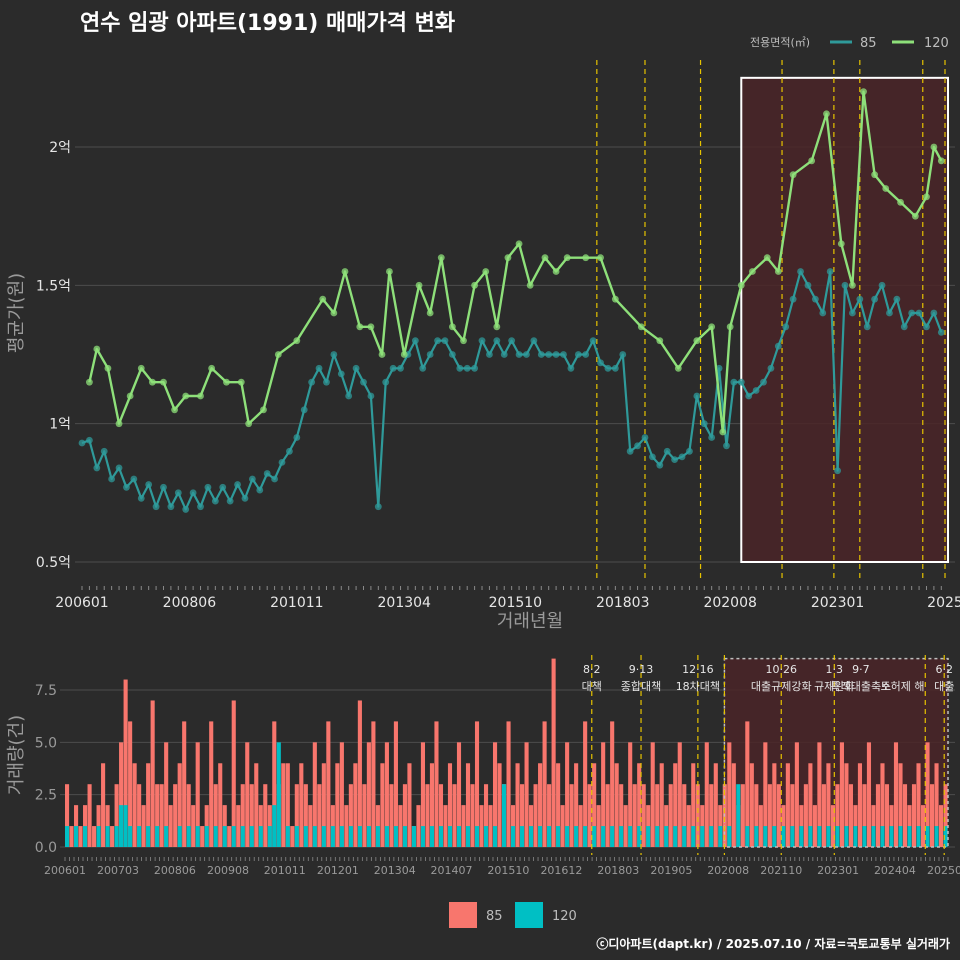 This screenshot has width=960, height=960. What do you see at coordinates (452, 870) in the screenshot?
I see `x-tick-label-volume: 201407` at bounding box center [452, 870].